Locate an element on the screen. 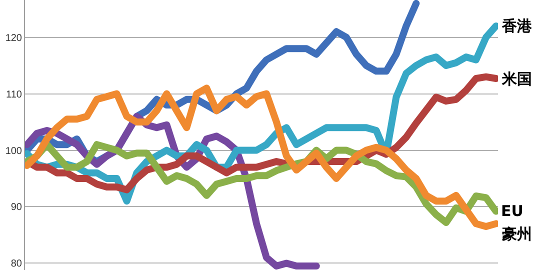 This screenshot has width=550, height=270. y-tick-label: 80 is located at coordinates (16, 264).